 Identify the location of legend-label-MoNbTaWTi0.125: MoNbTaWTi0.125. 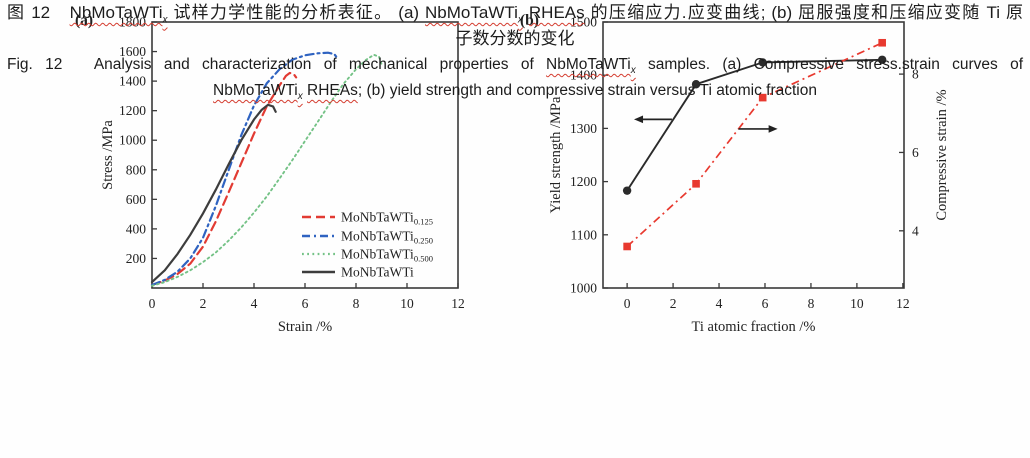
(387, 218).